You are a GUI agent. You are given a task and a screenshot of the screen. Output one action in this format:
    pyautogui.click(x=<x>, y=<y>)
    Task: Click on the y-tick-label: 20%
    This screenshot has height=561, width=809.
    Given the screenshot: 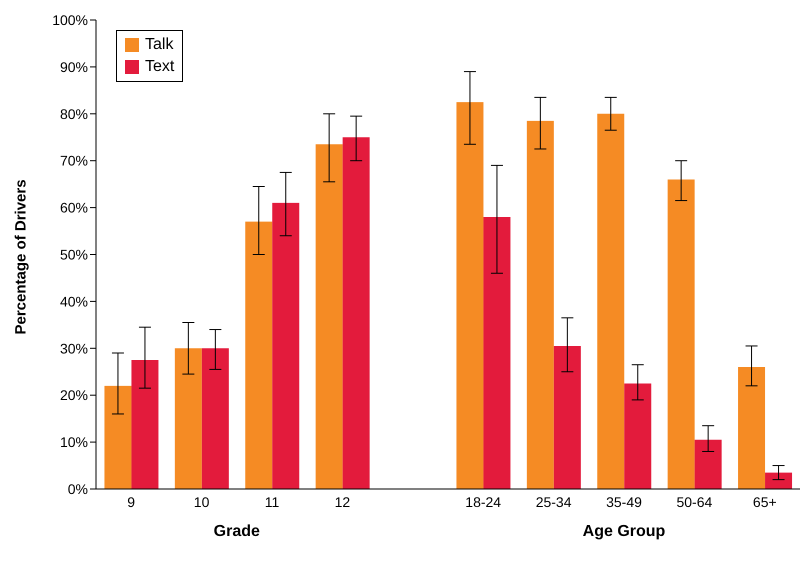 What is the action you would take?
    pyautogui.click(x=74, y=395)
    